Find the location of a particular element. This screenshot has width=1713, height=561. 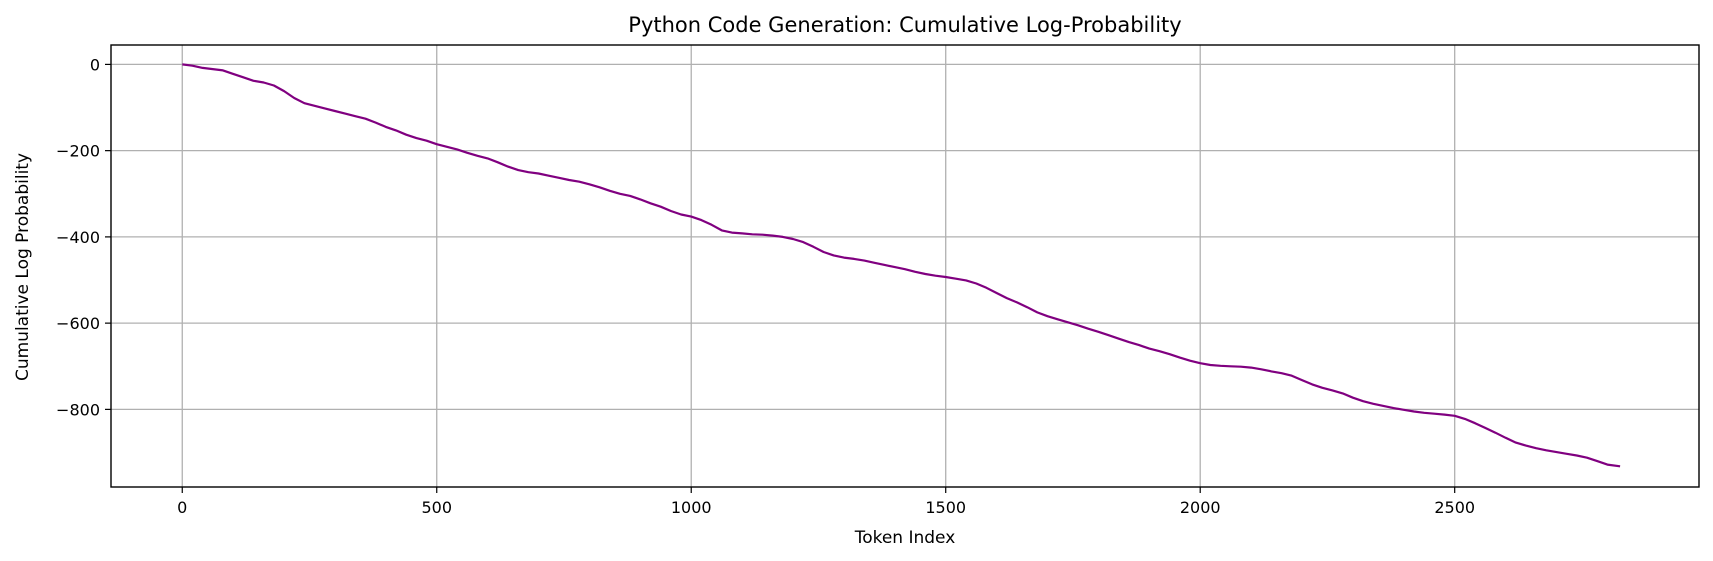

y-tick-label: 0 is located at coordinates (95, 64).